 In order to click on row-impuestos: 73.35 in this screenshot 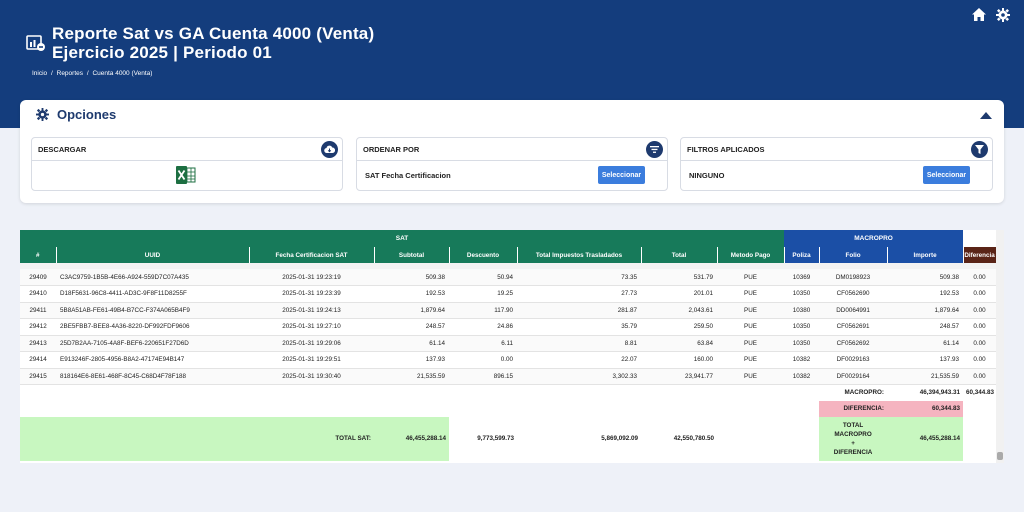, I will do `click(579, 277)`.